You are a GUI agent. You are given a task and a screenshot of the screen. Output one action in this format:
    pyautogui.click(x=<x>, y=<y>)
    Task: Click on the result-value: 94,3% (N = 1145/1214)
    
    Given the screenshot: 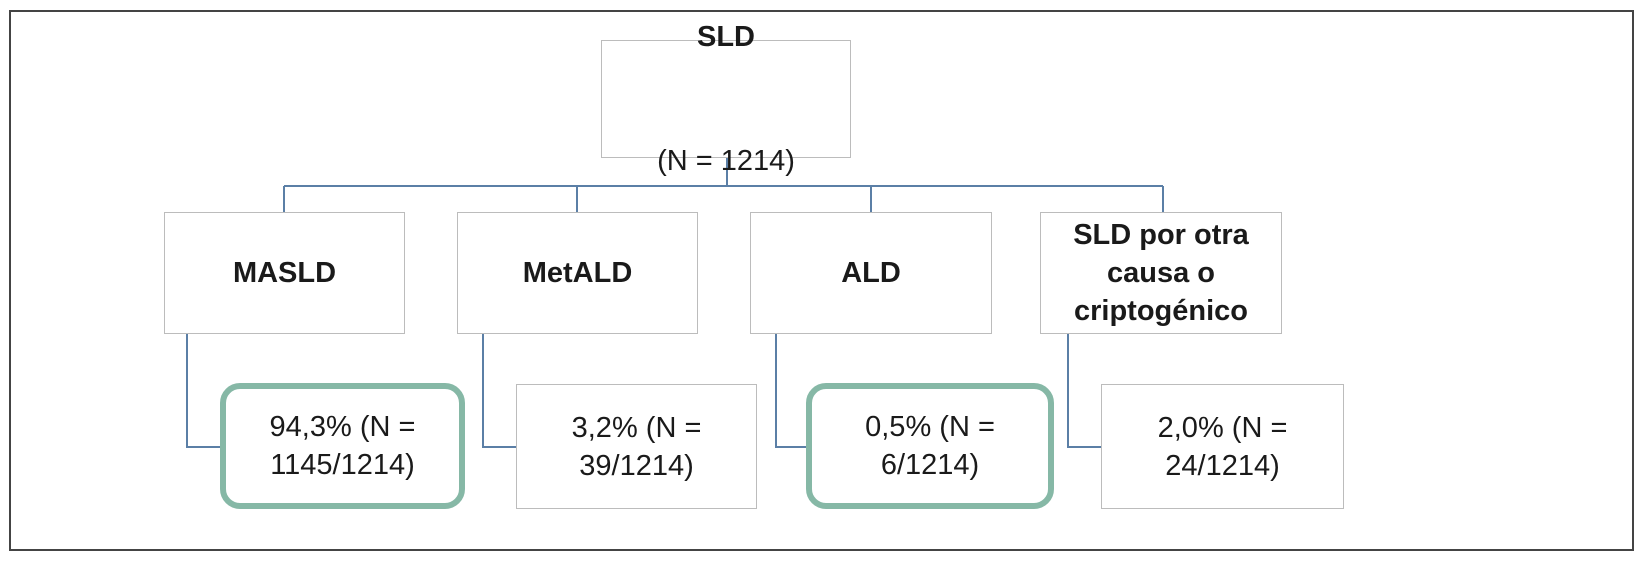 What is the action you would take?
    pyautogui.click(x=342, y=446)
    